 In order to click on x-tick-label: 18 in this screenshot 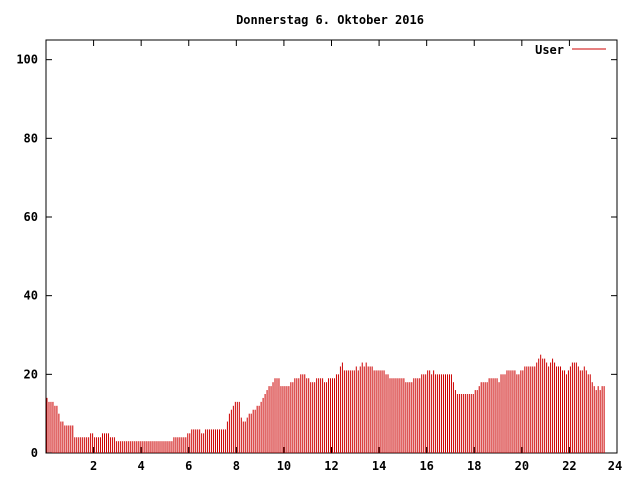, I will do `click(474, 466)`.